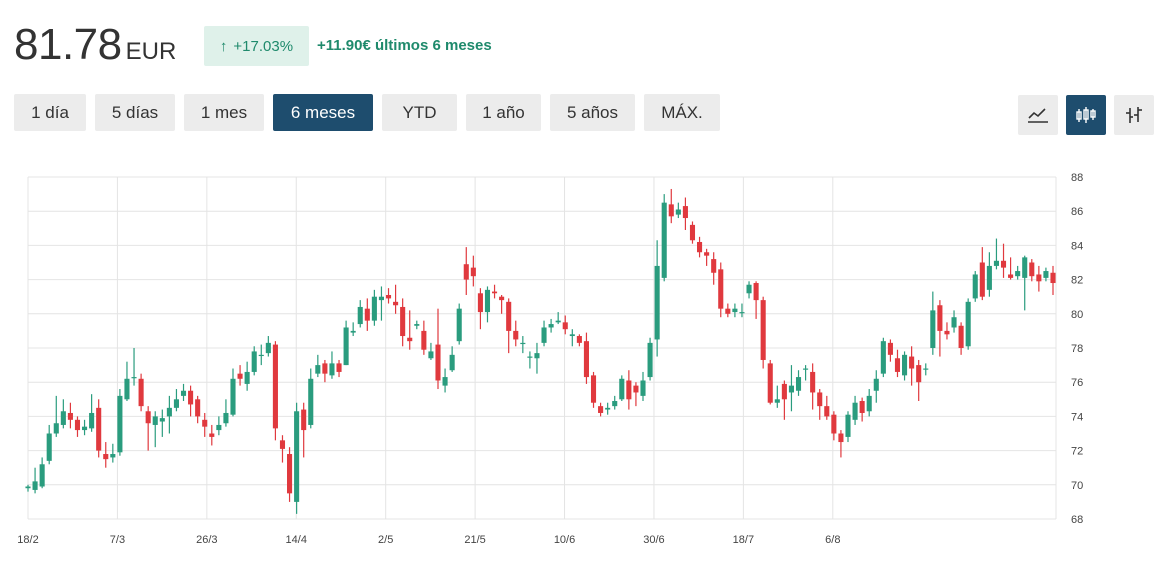  I want to click on x-tick-label: 30/6, so click(653, 540).